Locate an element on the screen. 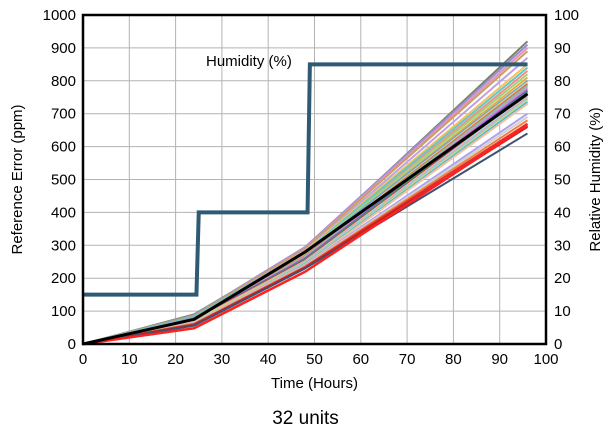 This screenshot has width=611, height=437. x-tick-label-7: 70 is located at coordinates (407, 359).